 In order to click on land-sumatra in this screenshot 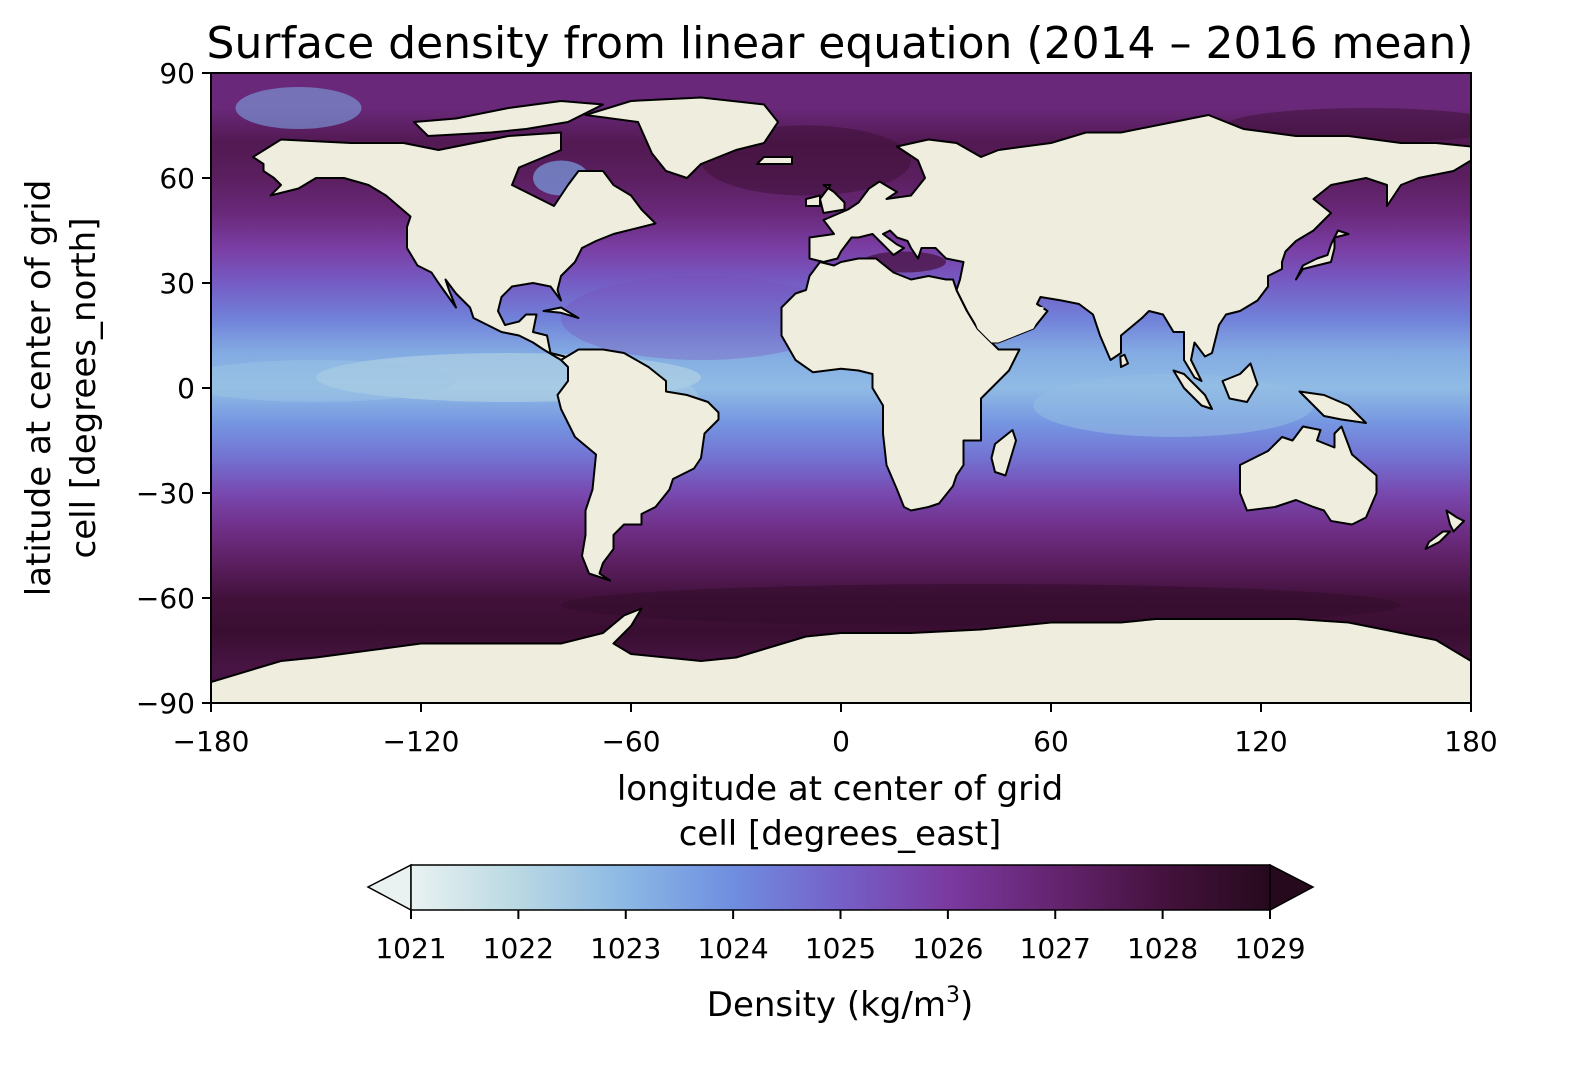, I will do `click(1192, 389)`.